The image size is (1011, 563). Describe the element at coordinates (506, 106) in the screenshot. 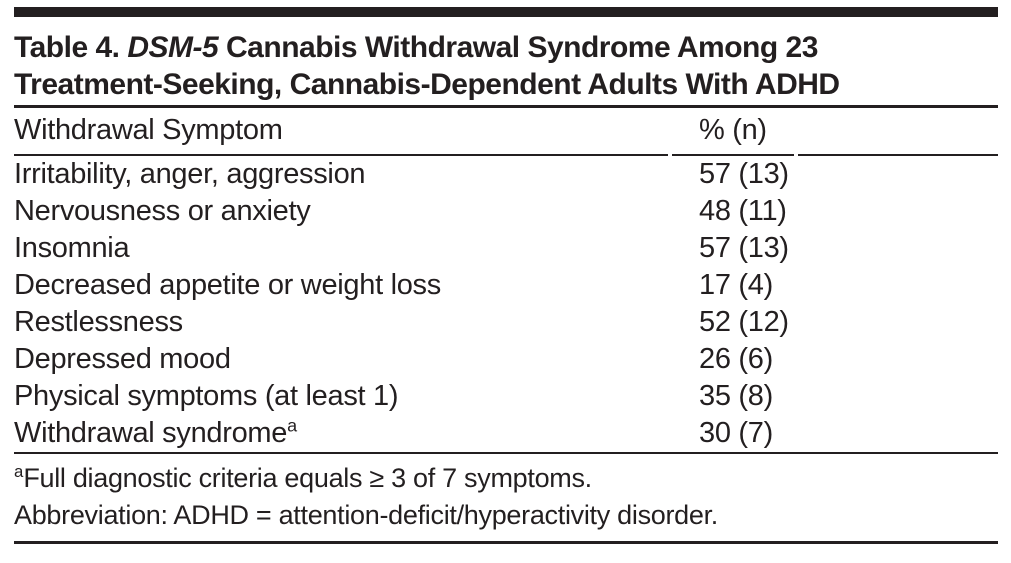

I see `rule-below-title` at that location.